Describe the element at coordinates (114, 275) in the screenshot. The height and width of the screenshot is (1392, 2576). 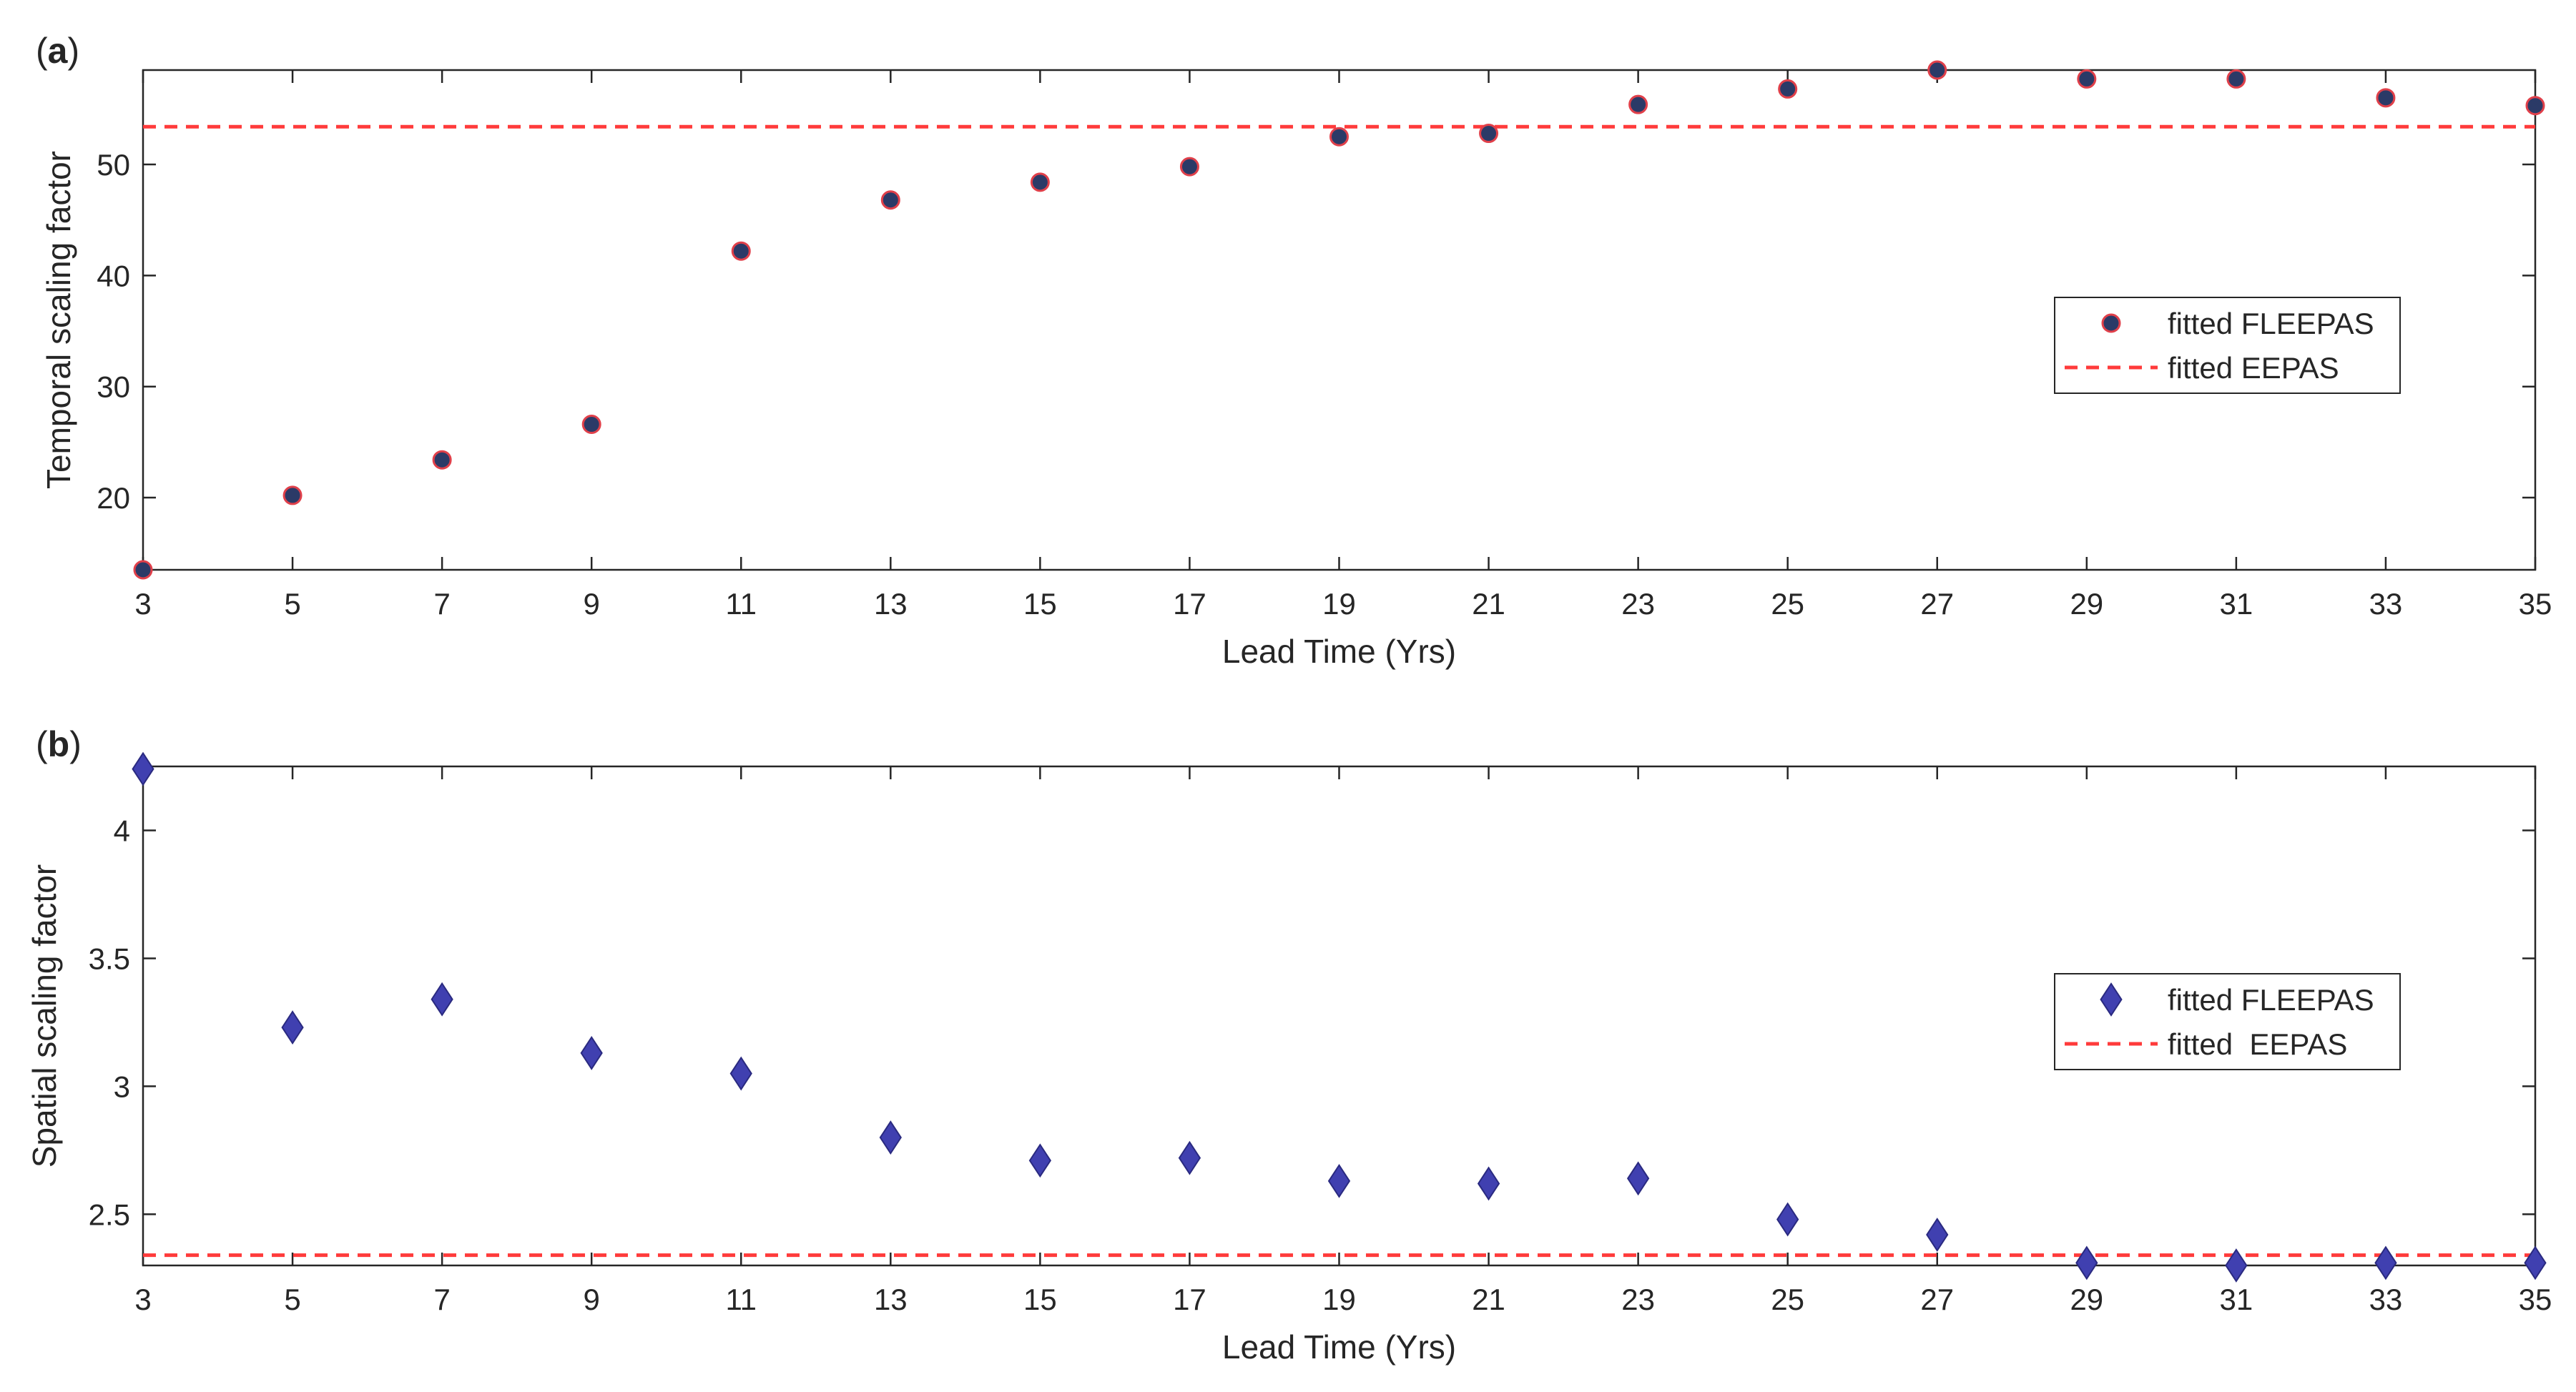
I see `panel-a-y-tick-label: 40` at that location.